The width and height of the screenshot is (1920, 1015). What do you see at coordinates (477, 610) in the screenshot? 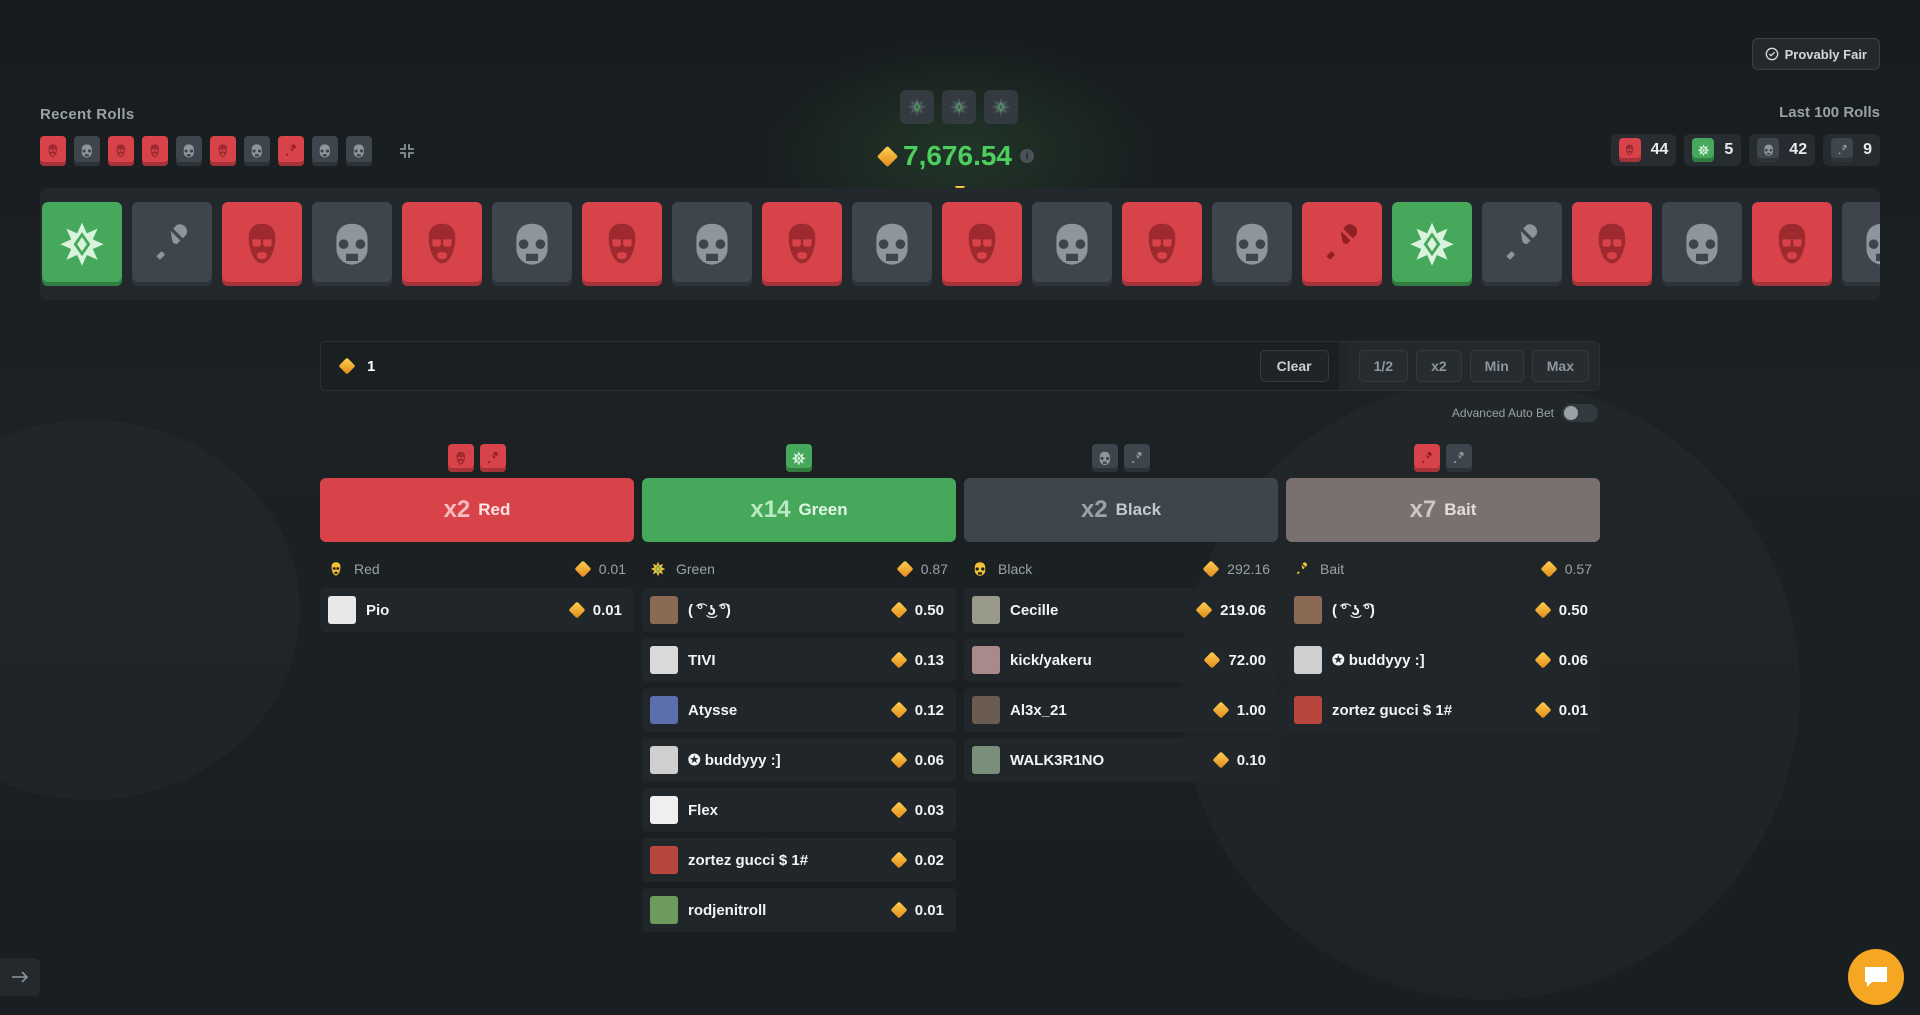
I see `player-bet-row: Pio 0.01` at bounding box center [477, 610].